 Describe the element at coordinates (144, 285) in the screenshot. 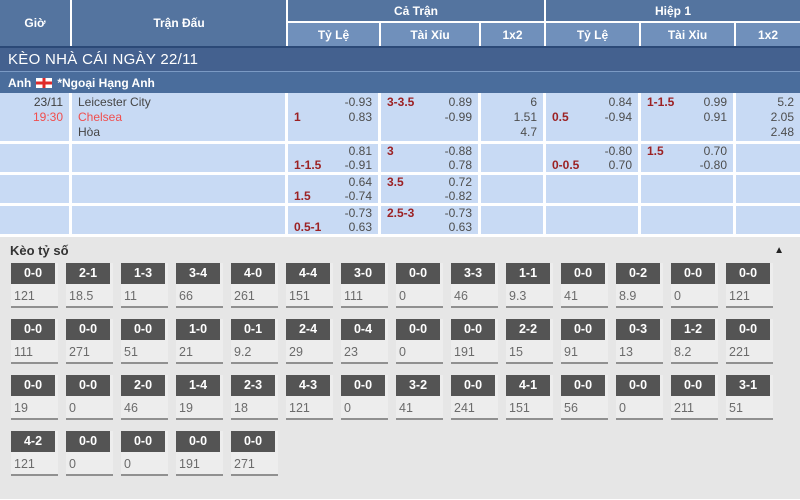

I see `score-odds-cell: 1-3 11` at that location.